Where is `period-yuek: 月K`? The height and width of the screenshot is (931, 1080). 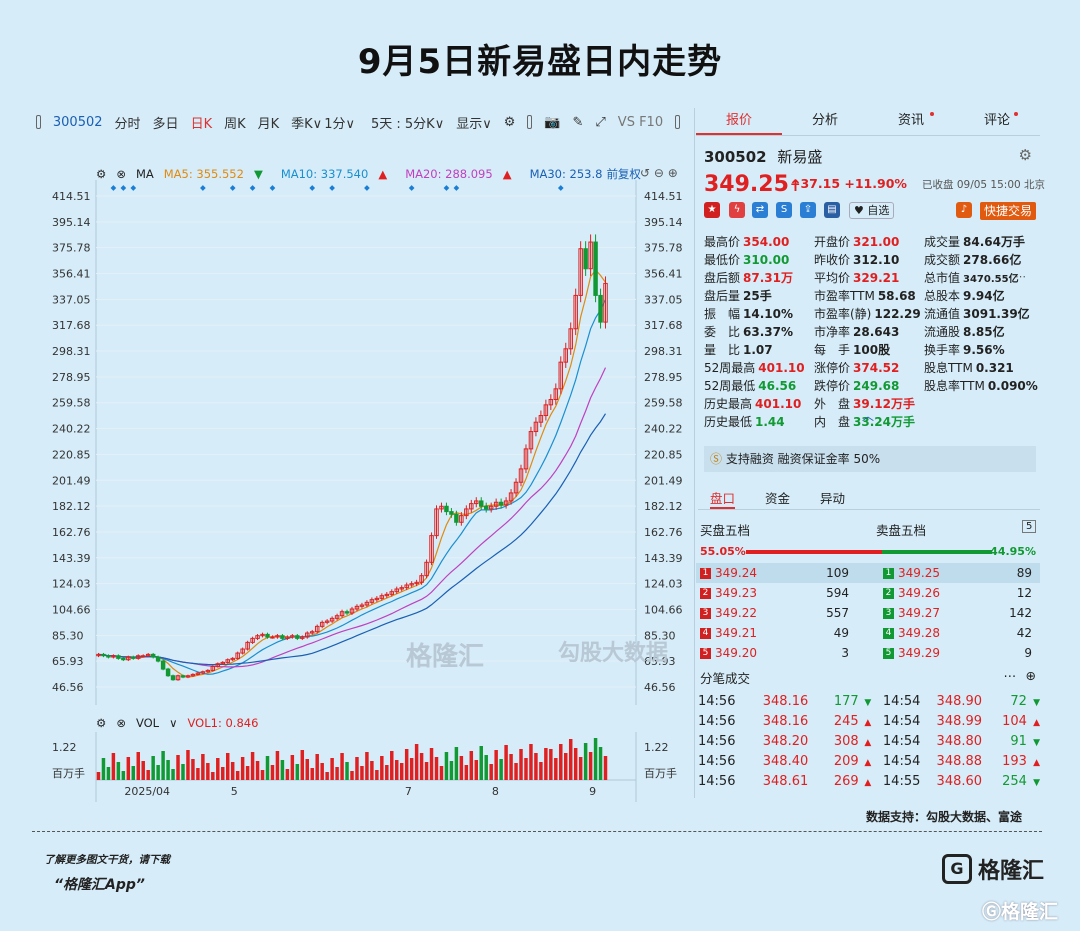
period-yuek: 月K is located at coordinates (268, 124).